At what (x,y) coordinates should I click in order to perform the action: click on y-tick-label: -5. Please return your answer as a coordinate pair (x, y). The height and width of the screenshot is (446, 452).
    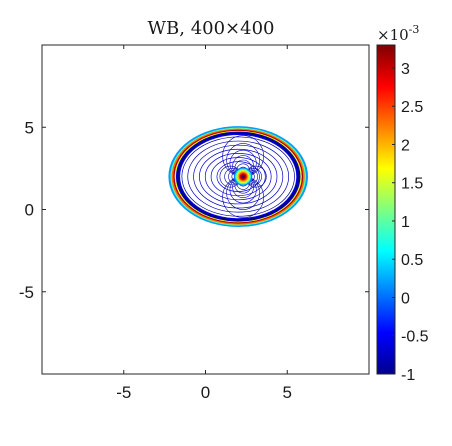
    Looking at the image, I should click on (26, 292).